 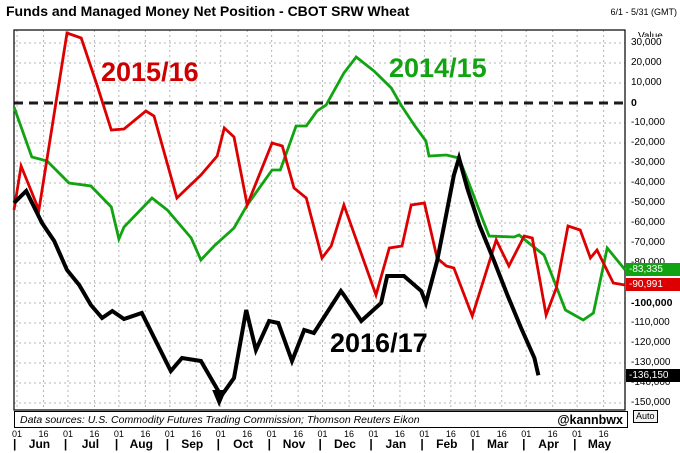 I want to click on y-axis-tick-label: -120,000, so click(x=652, y=342).